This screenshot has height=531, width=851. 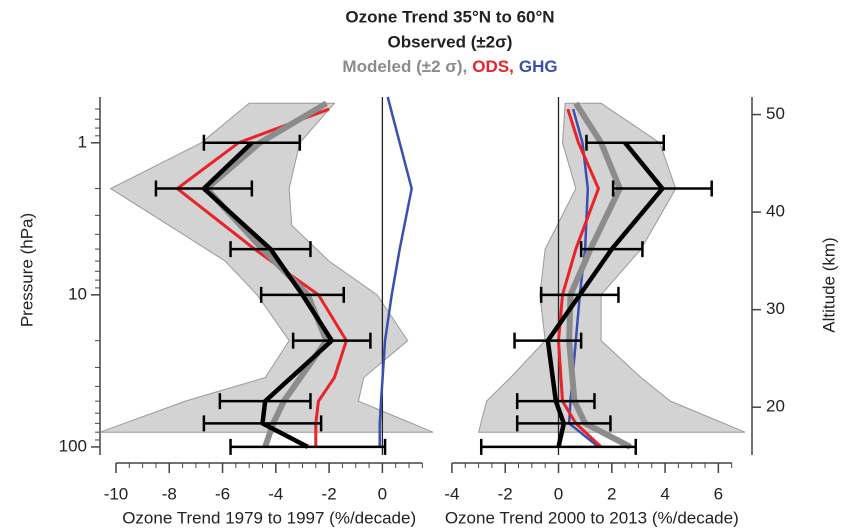 What do you see at coordinates (592, 517) in the screenshot?
I see `x-axis-label: Ozone Trend 2000 to 2013 (%/decade)` at bounding box center [592, 517].